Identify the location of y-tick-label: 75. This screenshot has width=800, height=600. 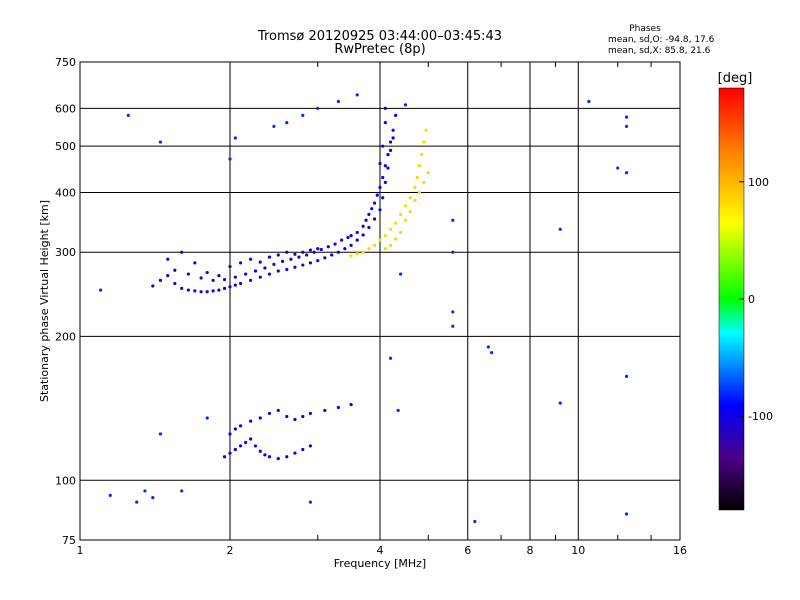
(69, 540).